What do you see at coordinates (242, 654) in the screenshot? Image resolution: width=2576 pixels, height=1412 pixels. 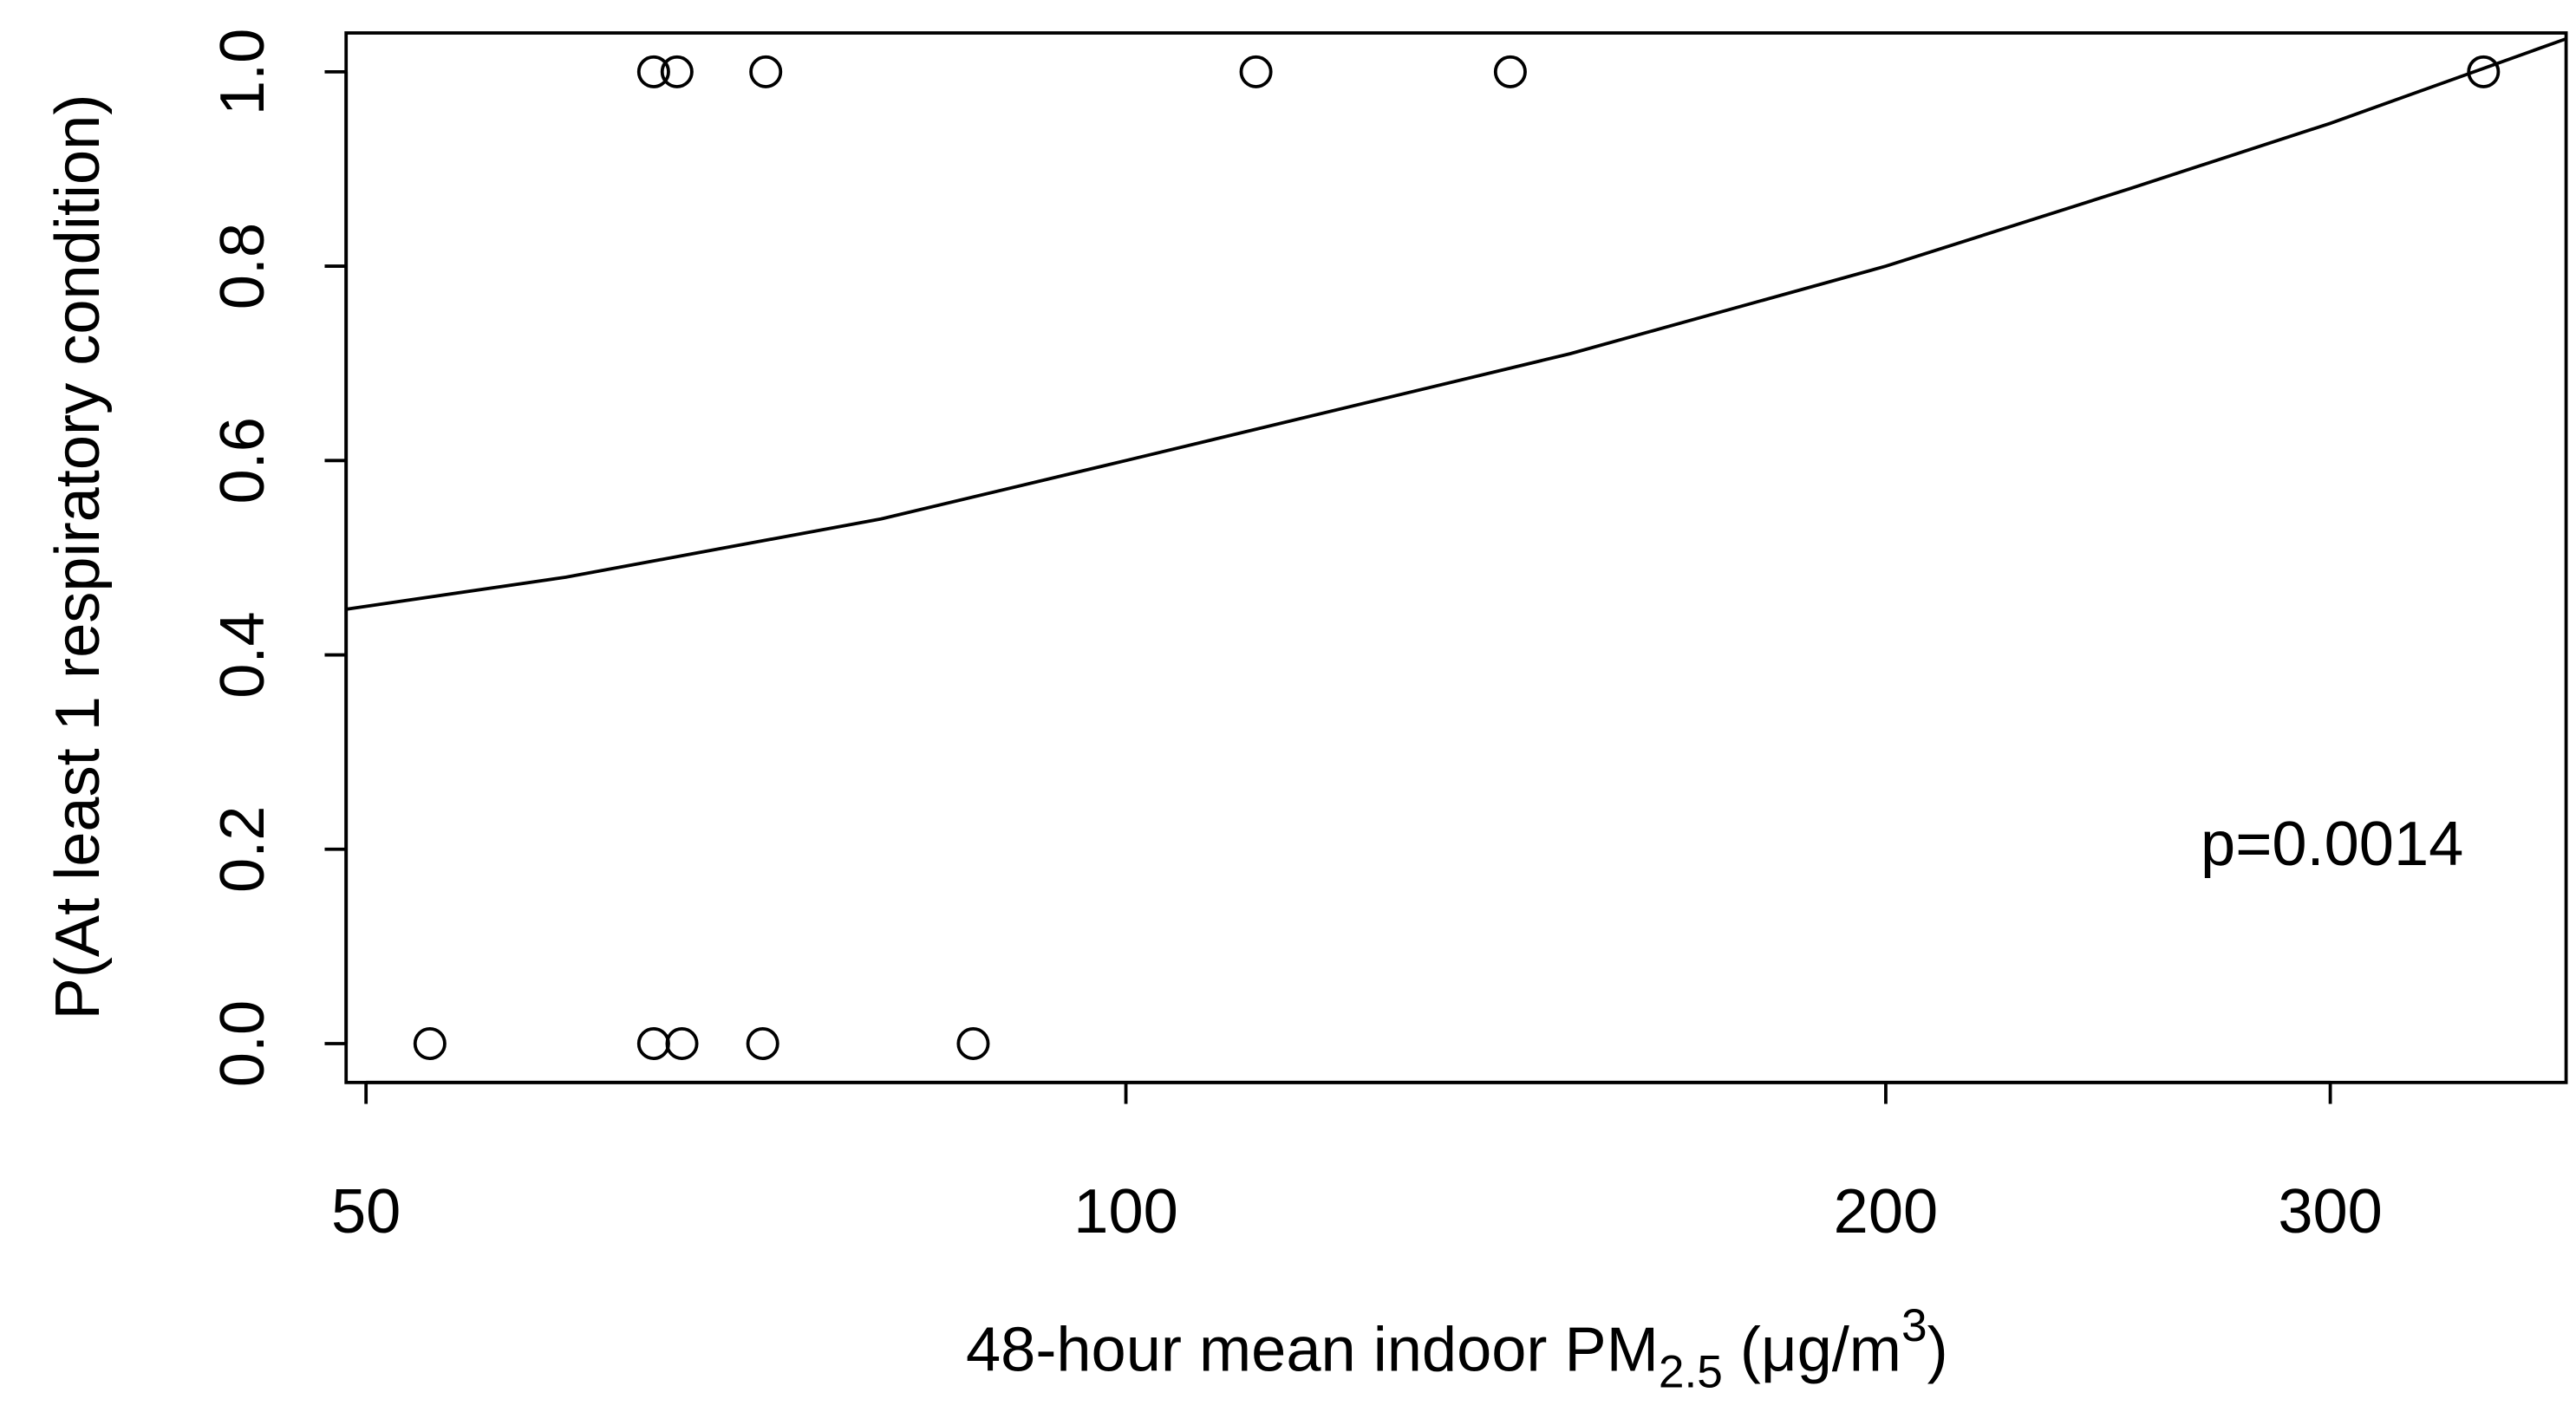 I see `y-tick-label: 0.4` at bounding box center [242, 654].